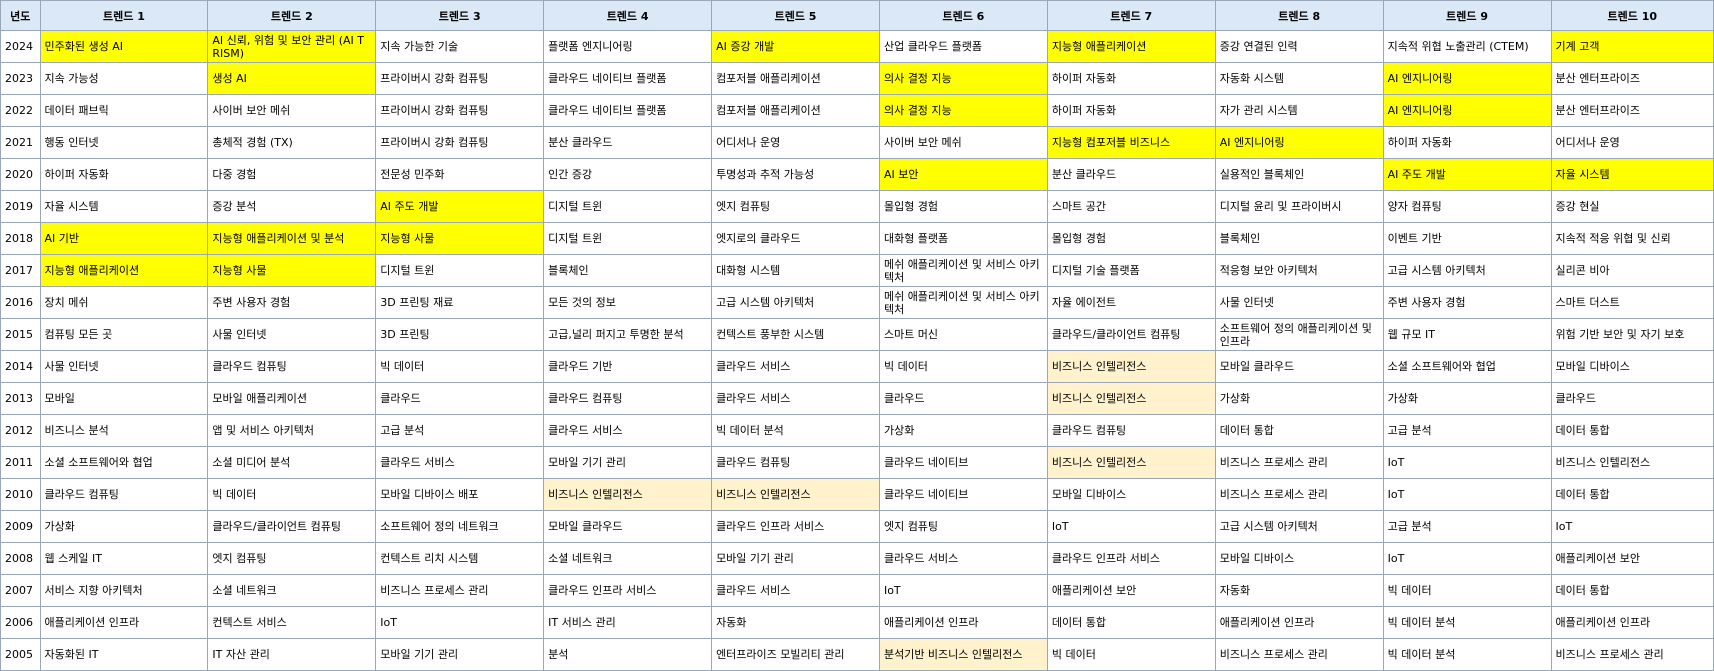  Describe the element at coordinates (628, 622) in the screenshot. I see `trend-cell: IT 서비스 관리` at that location.